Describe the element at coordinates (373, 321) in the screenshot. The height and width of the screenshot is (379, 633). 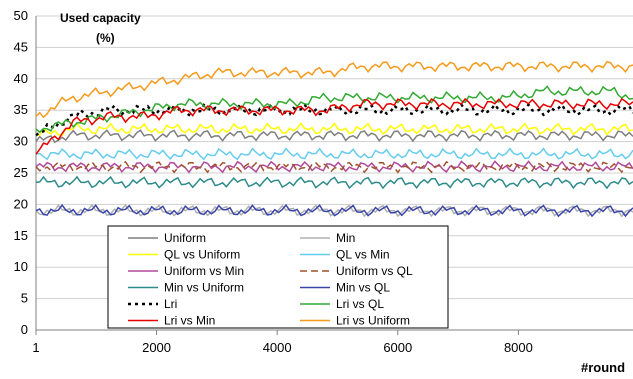
I see `legend-label: Lri vs Uniform` at that location.